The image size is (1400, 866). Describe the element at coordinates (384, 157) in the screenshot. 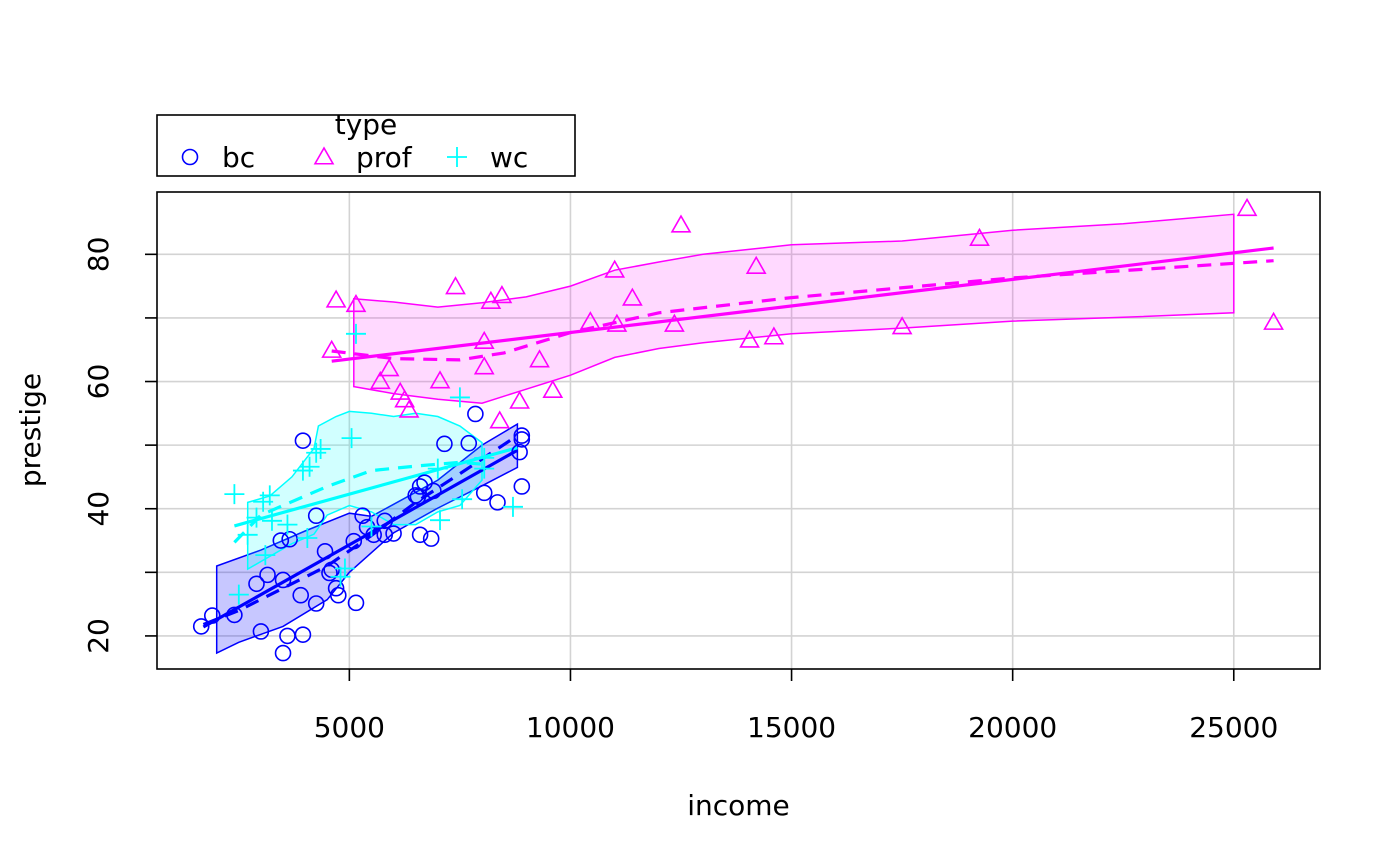

I see `legend-label-prof: prof` at that location.